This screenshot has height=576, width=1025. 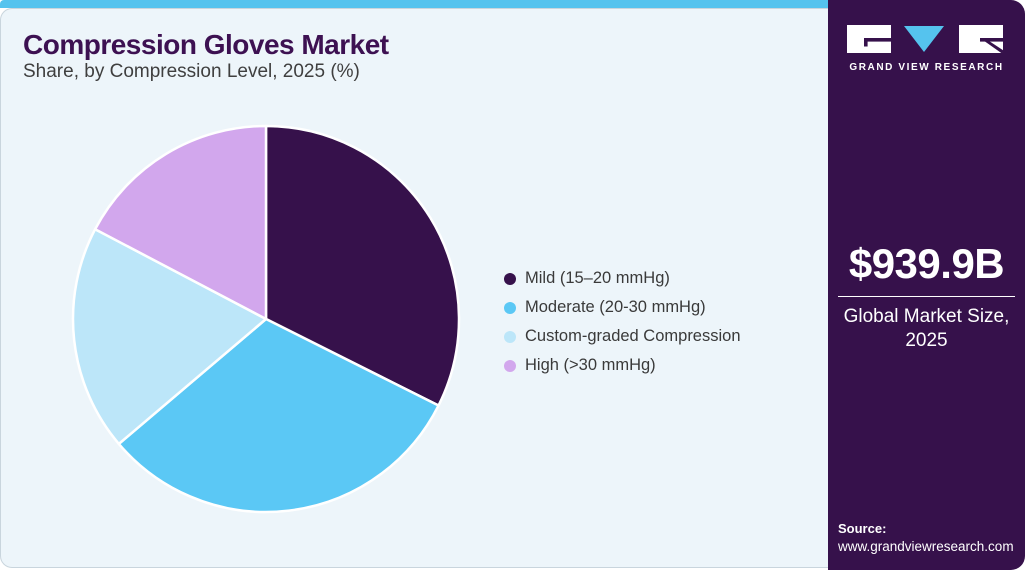 What do you see at coordinates (615, 307) in the screenshot?
I see `legend-label: Moderate (20-30 mmHg)` at bounding box center [615, 307].